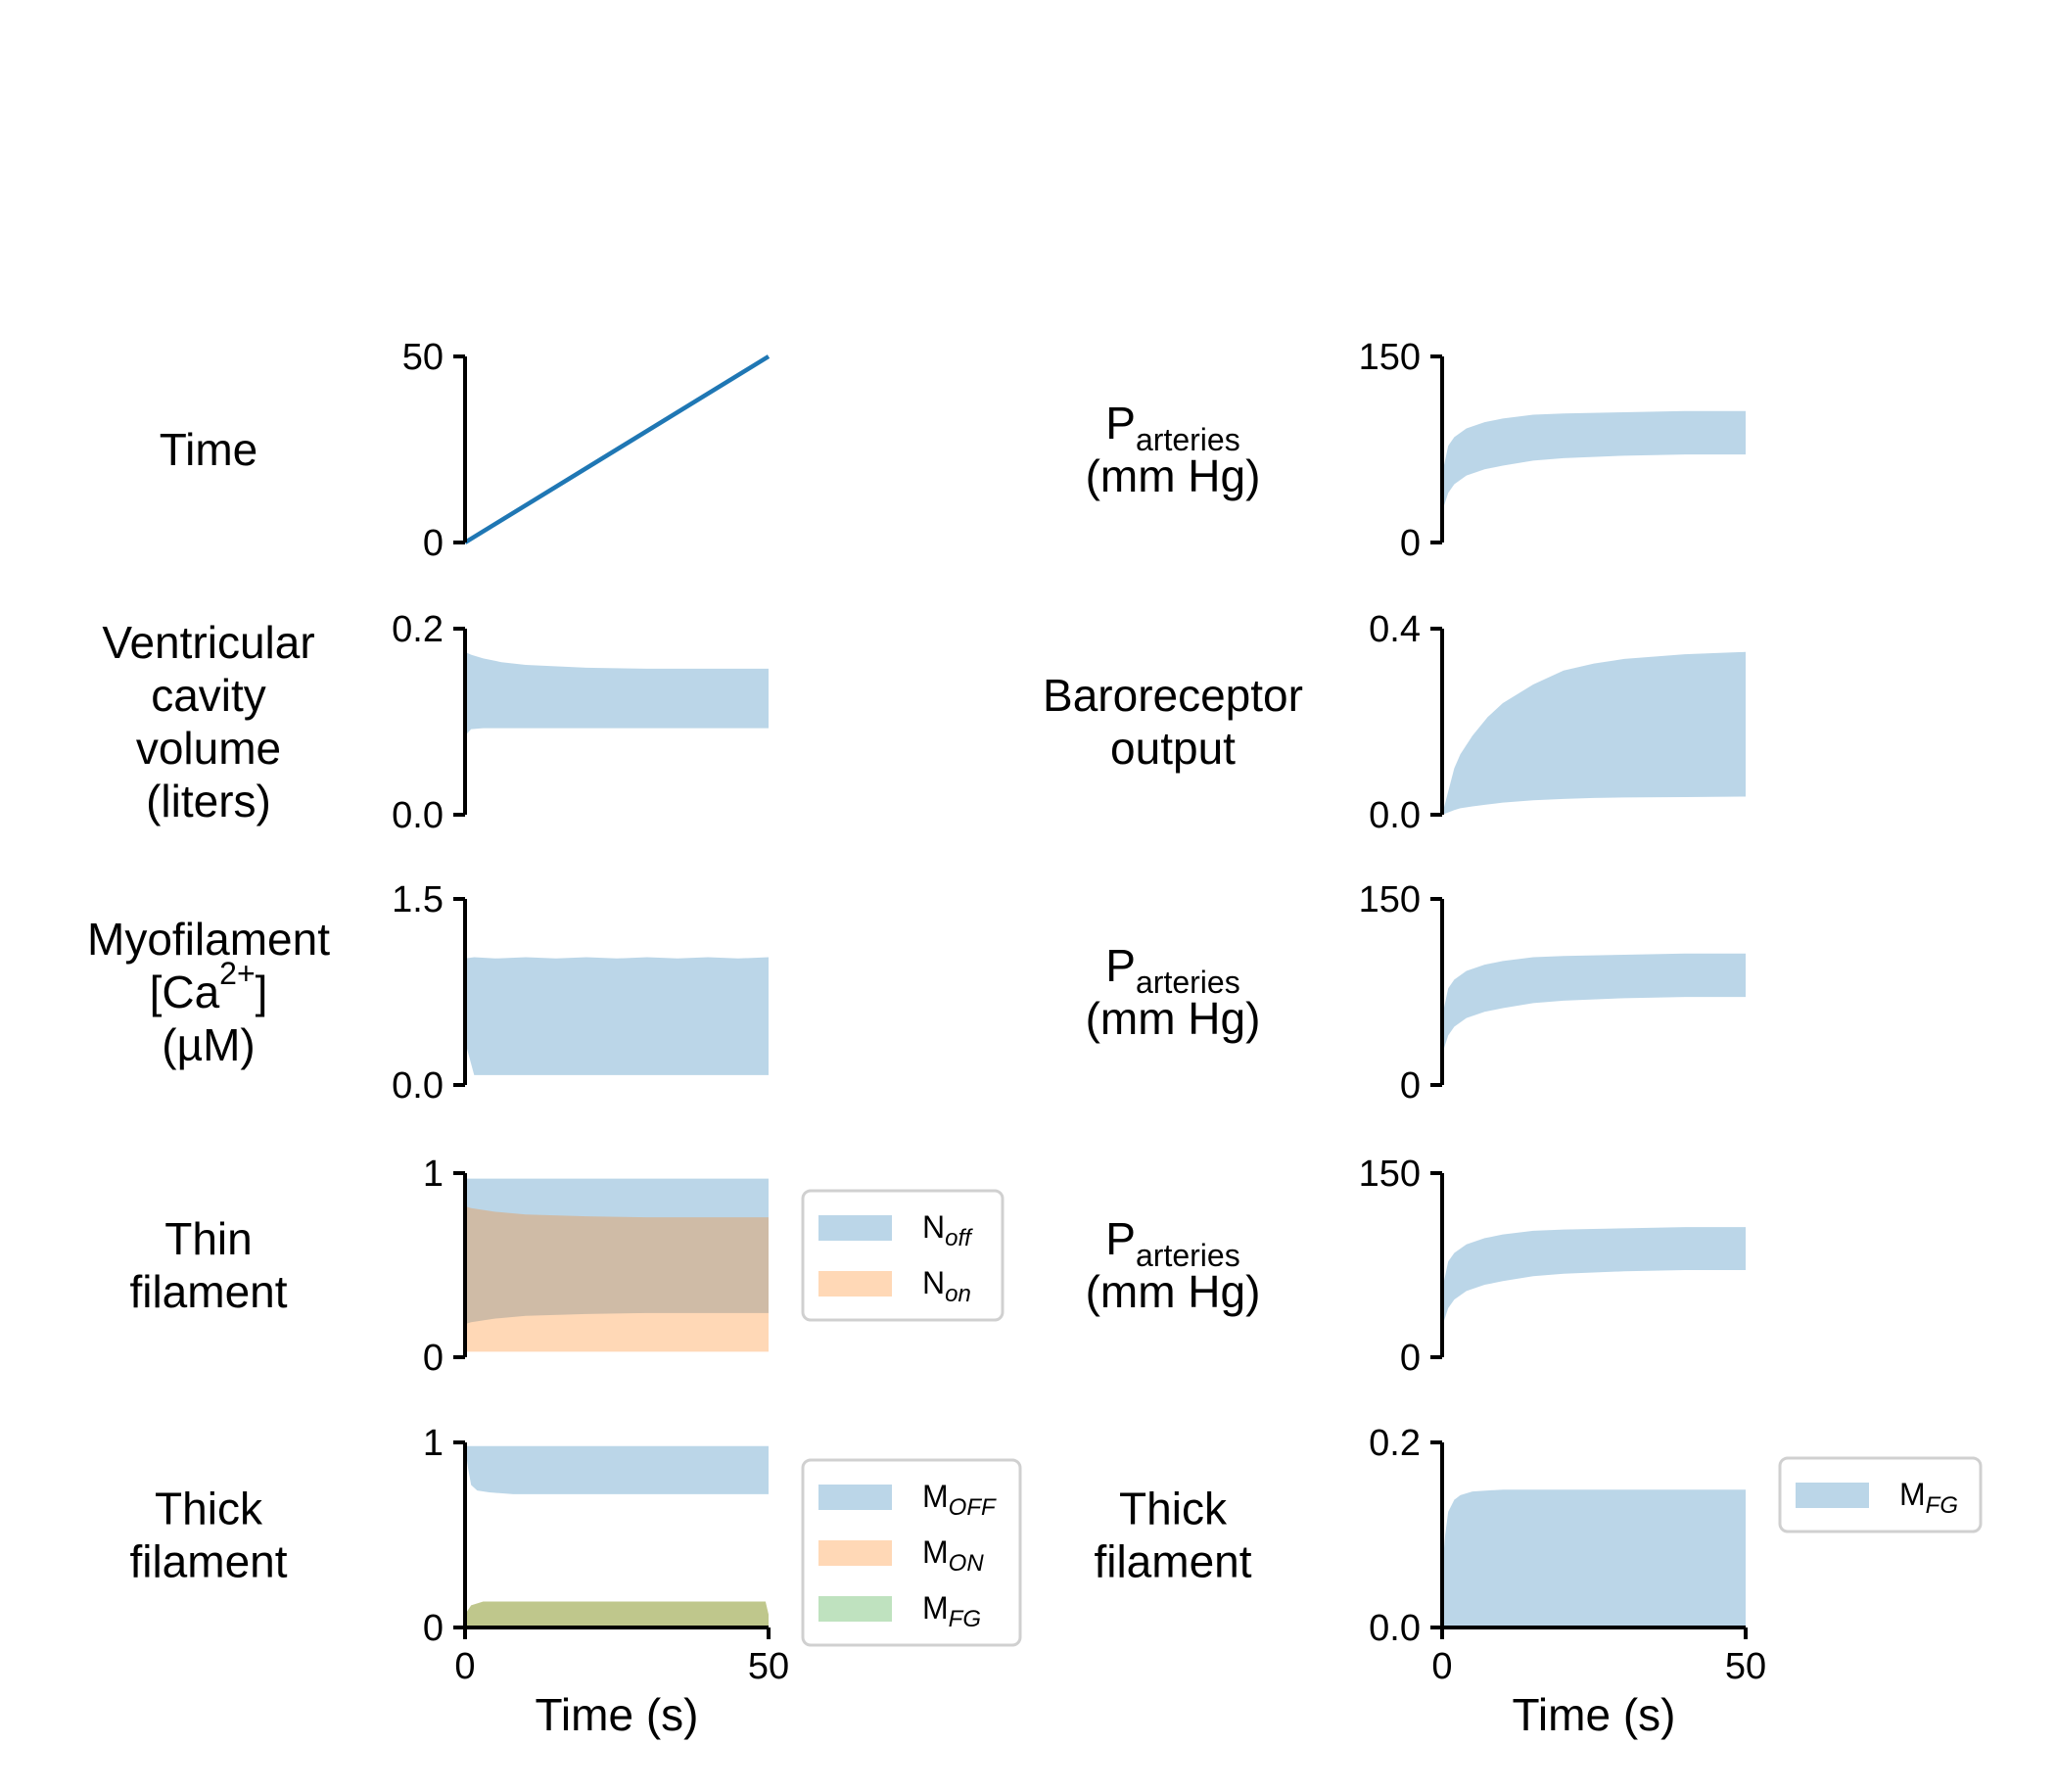 This screenshot has width=2056, height=1792. Describe the element at coordinates (208, 939) in the screenshot. I see `row-label-myofilament-ca: Myofilament` at that location.